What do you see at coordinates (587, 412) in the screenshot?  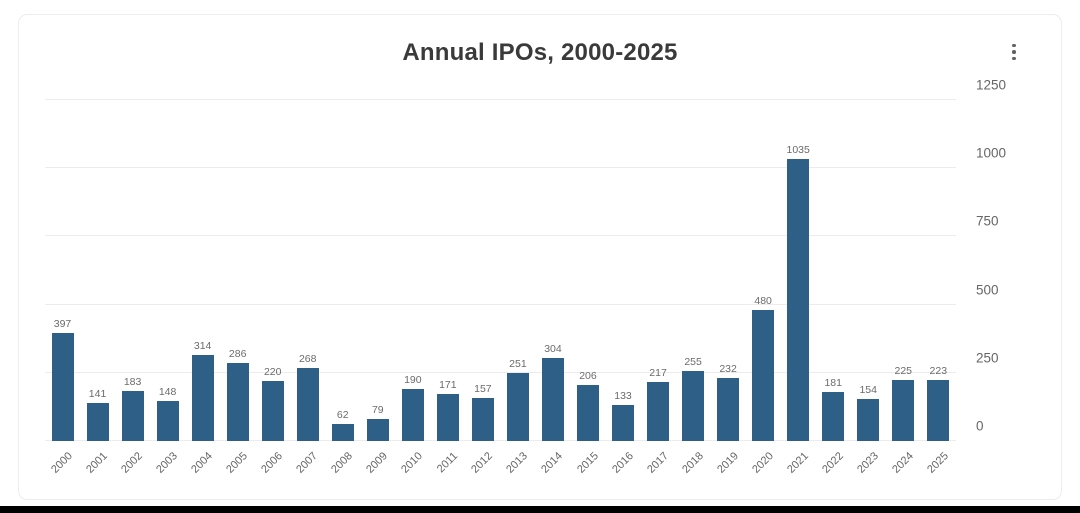 I see `bar-2015` at bounding box center [587, 412].